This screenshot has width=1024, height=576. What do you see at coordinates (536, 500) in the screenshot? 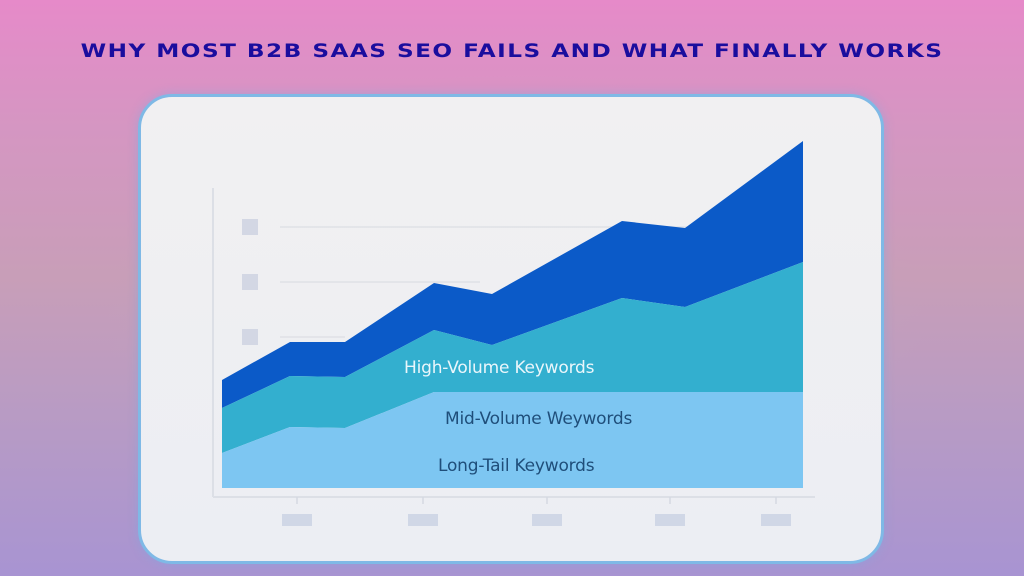
I see `x-tick-marks` at bounding box center [536, 500].